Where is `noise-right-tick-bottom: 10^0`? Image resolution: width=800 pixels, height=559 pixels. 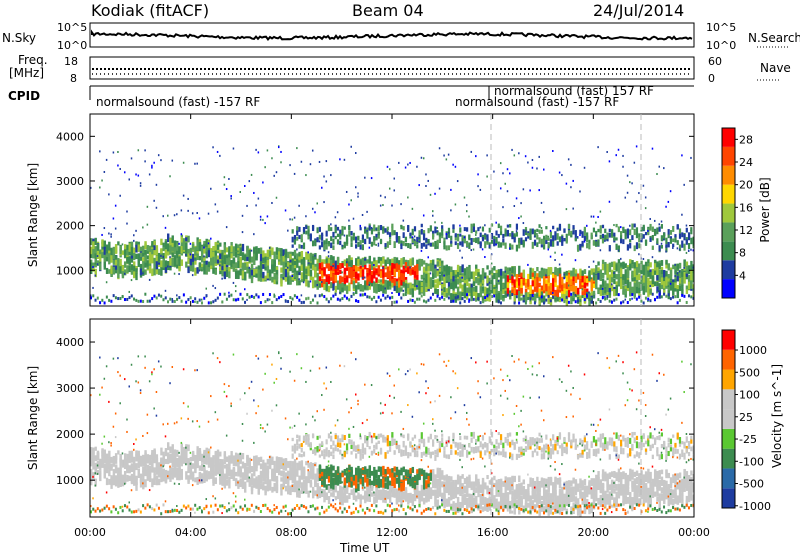 noise-right-tick-bottom: 10^0 is located at coordinates (721, 45).